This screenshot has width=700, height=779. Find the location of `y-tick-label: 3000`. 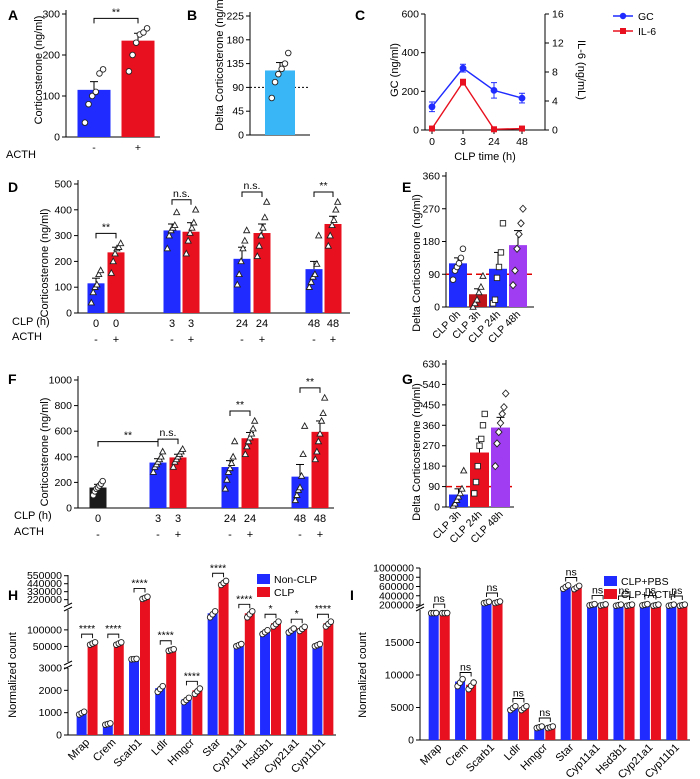

y-tick-label: 3000 is located at coordinates (51, 669).